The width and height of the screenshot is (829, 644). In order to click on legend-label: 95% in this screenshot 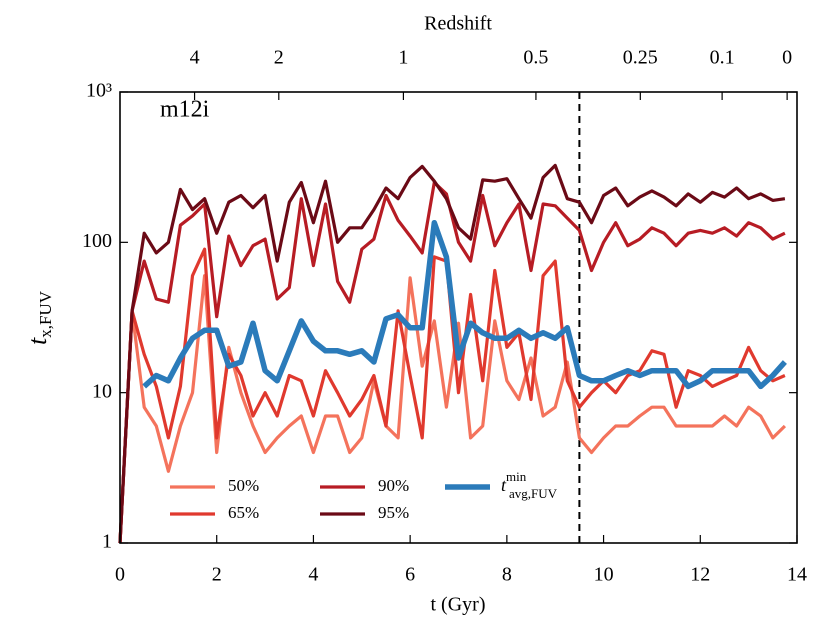, I will do `click(393, 512)`.